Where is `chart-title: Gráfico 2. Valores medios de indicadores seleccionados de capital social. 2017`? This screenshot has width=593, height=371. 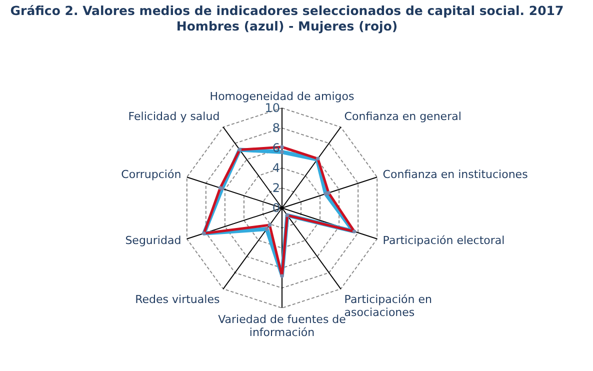 chart-title: Gráfico 2. Valores medios de indicadores seleccionados de capital social. 2017 is located at coordinates (287, 10).